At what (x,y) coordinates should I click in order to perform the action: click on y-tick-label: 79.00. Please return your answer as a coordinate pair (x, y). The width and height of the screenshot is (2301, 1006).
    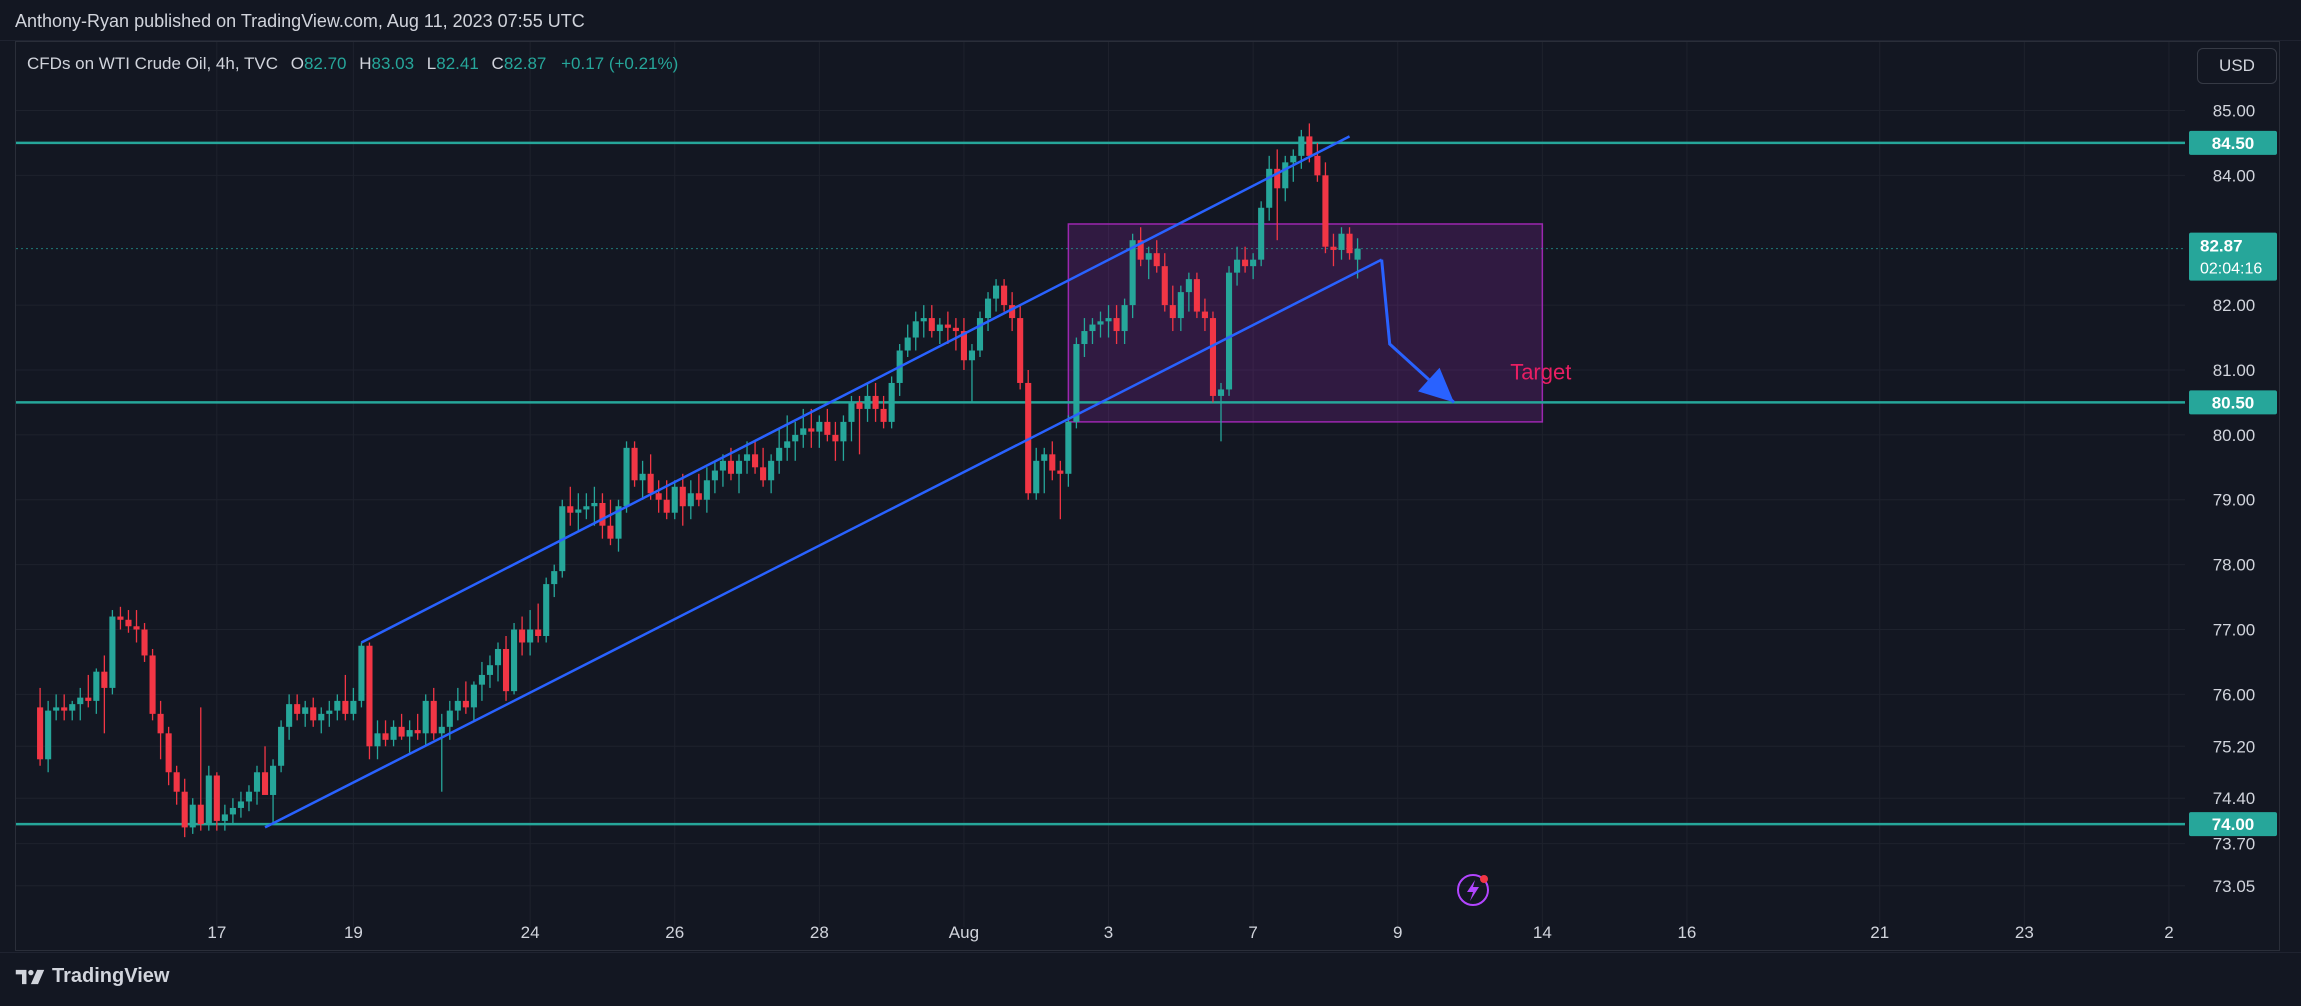
    Looking at the image, I should click on (2234, 500).